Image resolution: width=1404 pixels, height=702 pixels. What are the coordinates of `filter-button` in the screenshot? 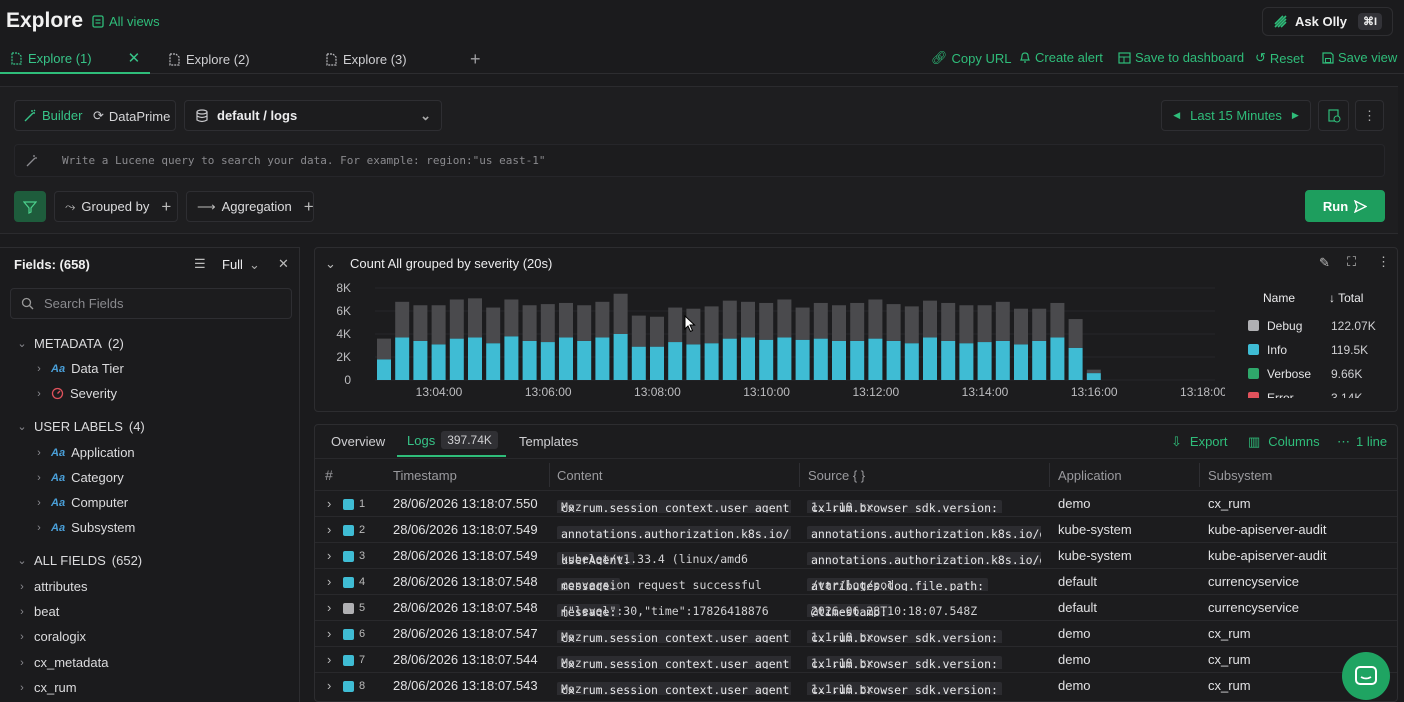 It's located at (30, 206).